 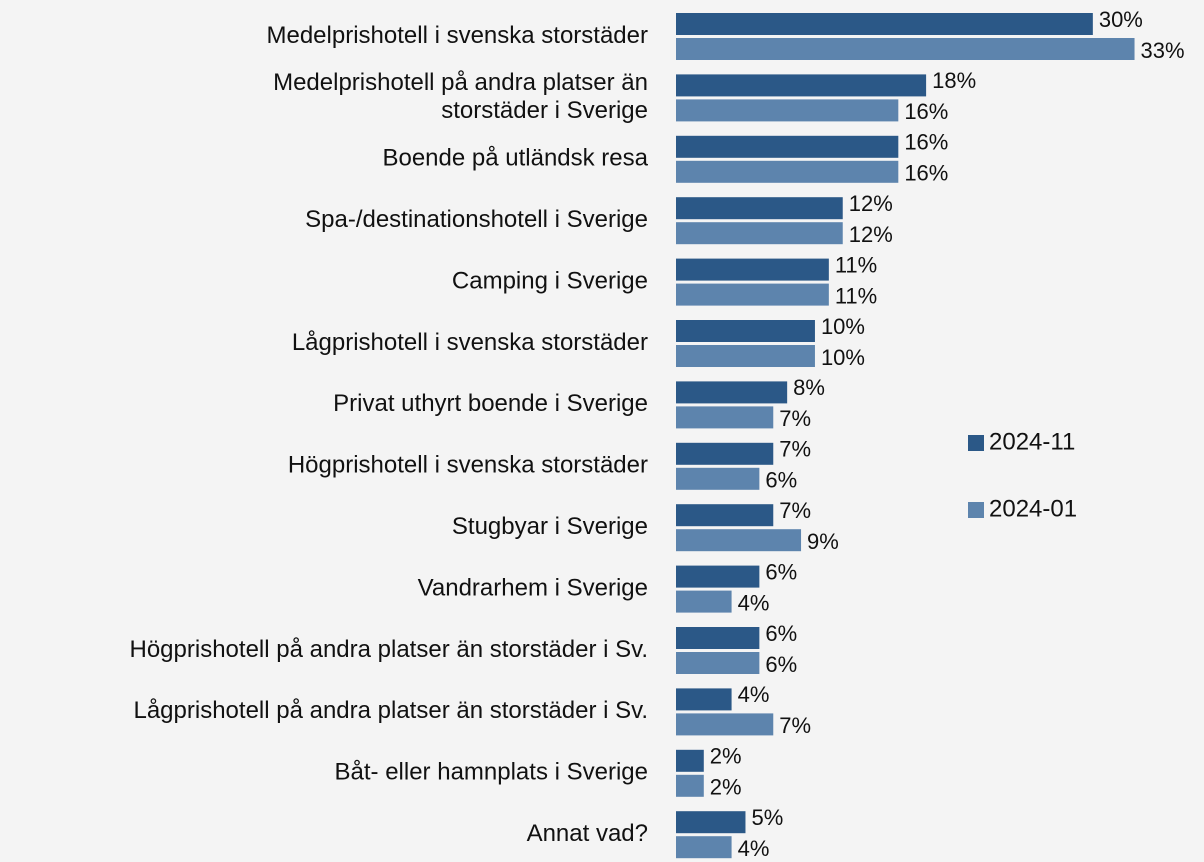 What do you see at coordinates (809, 387) in the screenshot?
I see `value-label: 8%` at bounding box center [809, 387].